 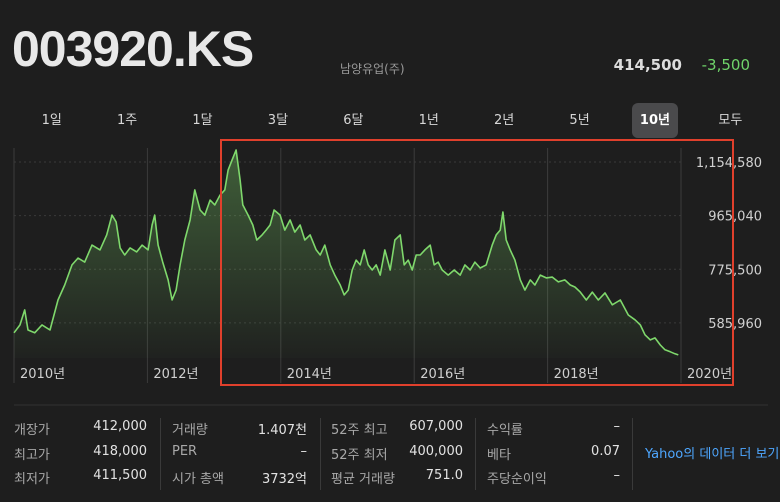 I want to click on y-tick-label: 965,040, so click(x=735, y=217).